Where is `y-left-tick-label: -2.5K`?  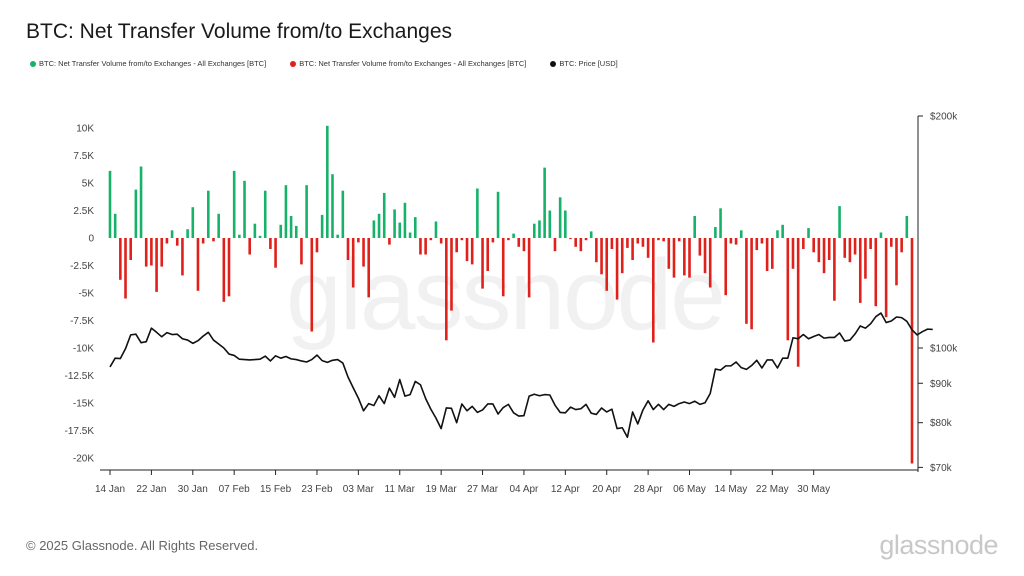 y-left-tick-label: -2.5K is located at coordinates (82, 266).